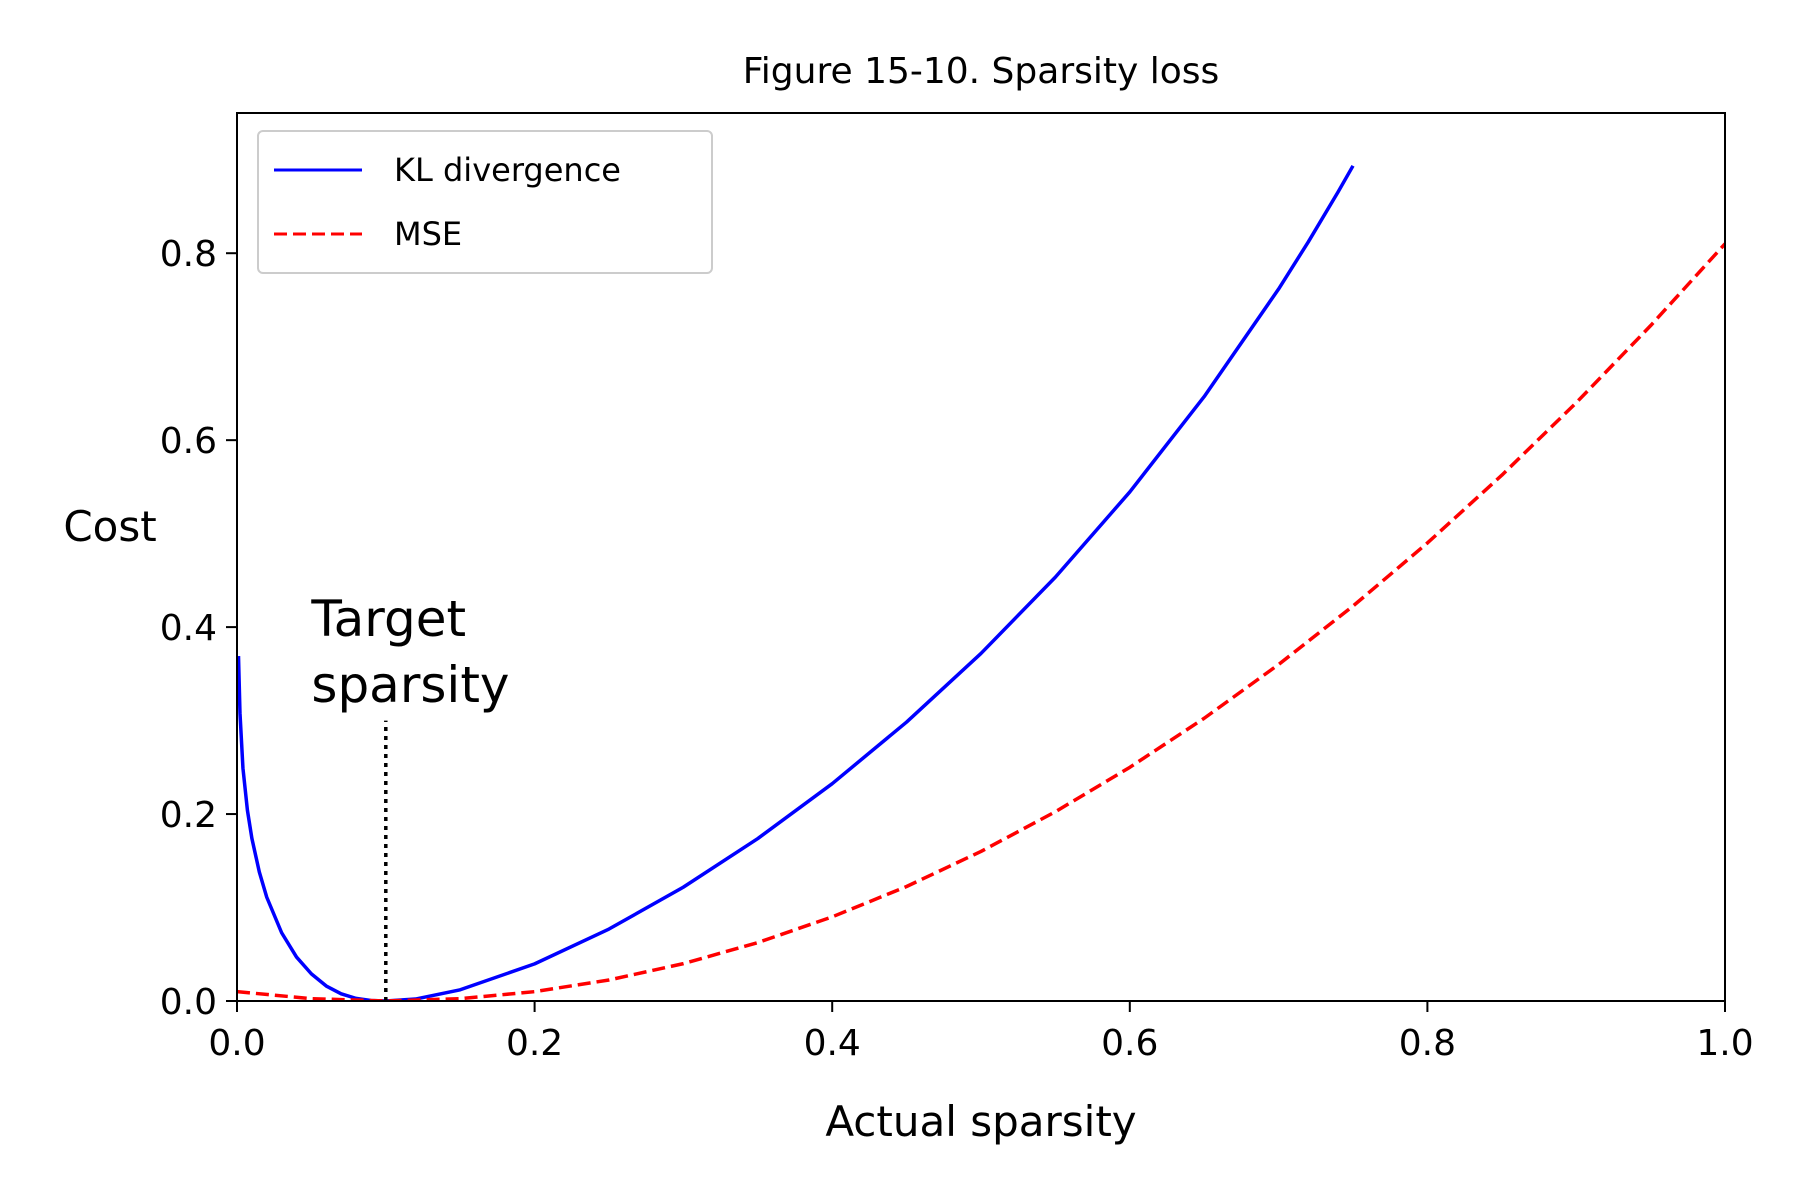 This screenshot has width=1800, height=1200. I want to click on legend-label-mse: MSE, so click(428, 234).